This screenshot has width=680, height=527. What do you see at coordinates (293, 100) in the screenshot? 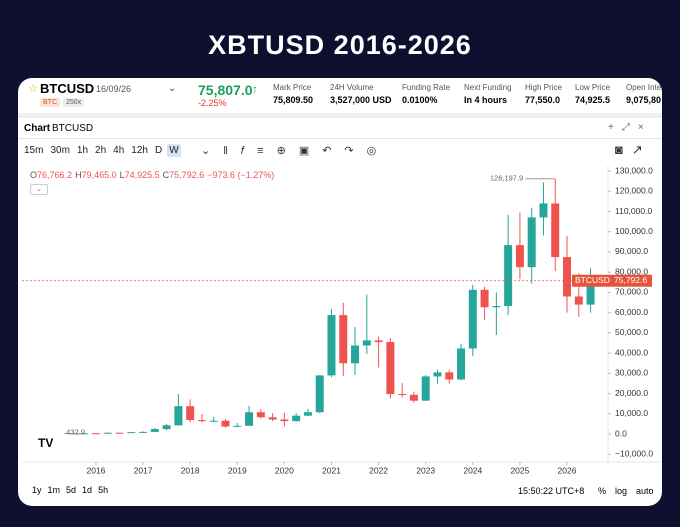
I see `stat-value: 75,809.50` at bounding box center [293, 100].